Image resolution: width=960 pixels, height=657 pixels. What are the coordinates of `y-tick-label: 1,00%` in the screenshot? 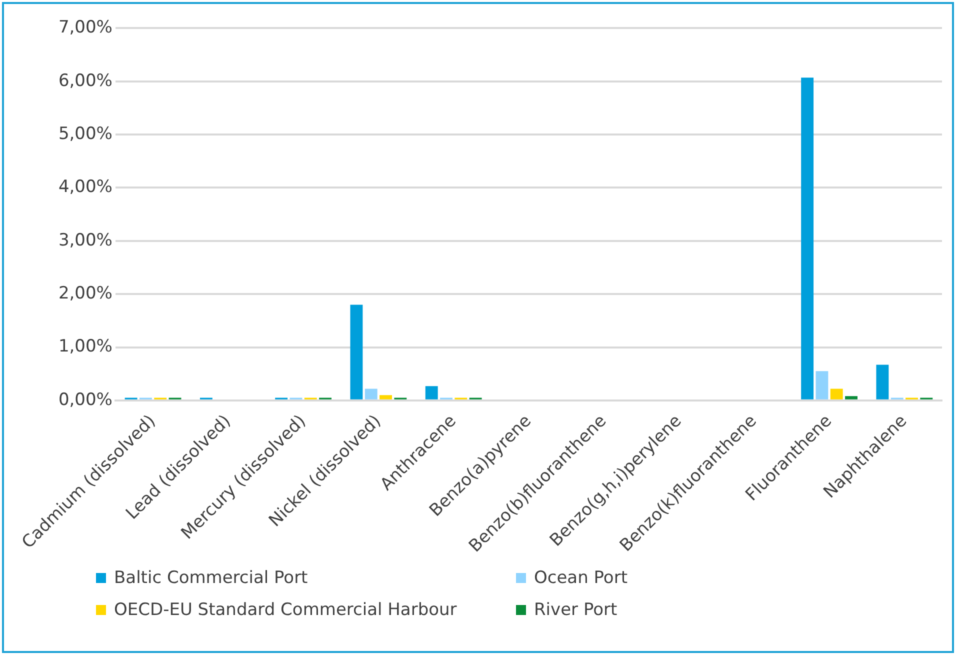 It's located at (85, 346).